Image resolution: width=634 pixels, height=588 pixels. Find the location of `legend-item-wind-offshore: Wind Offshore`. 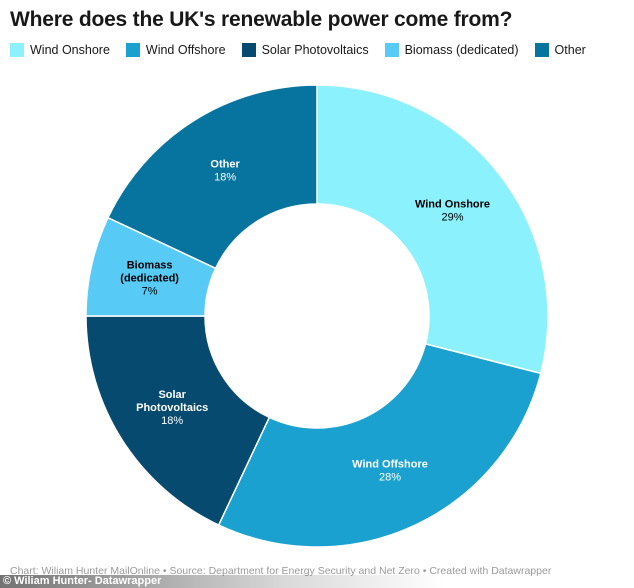

legend-item-wind-offshore: Wind Offshore is located at coordinates (175, 50).